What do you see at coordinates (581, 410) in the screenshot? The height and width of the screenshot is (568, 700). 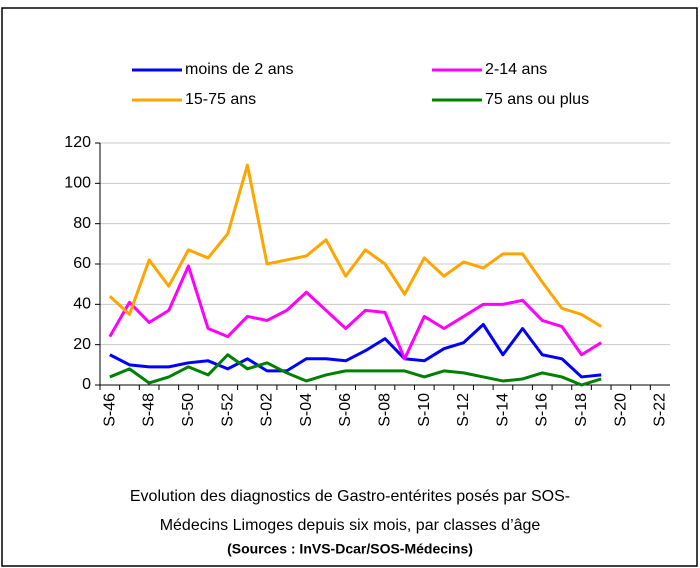 I see `x-tick-label: S-18` at bounding box center [581, 410].